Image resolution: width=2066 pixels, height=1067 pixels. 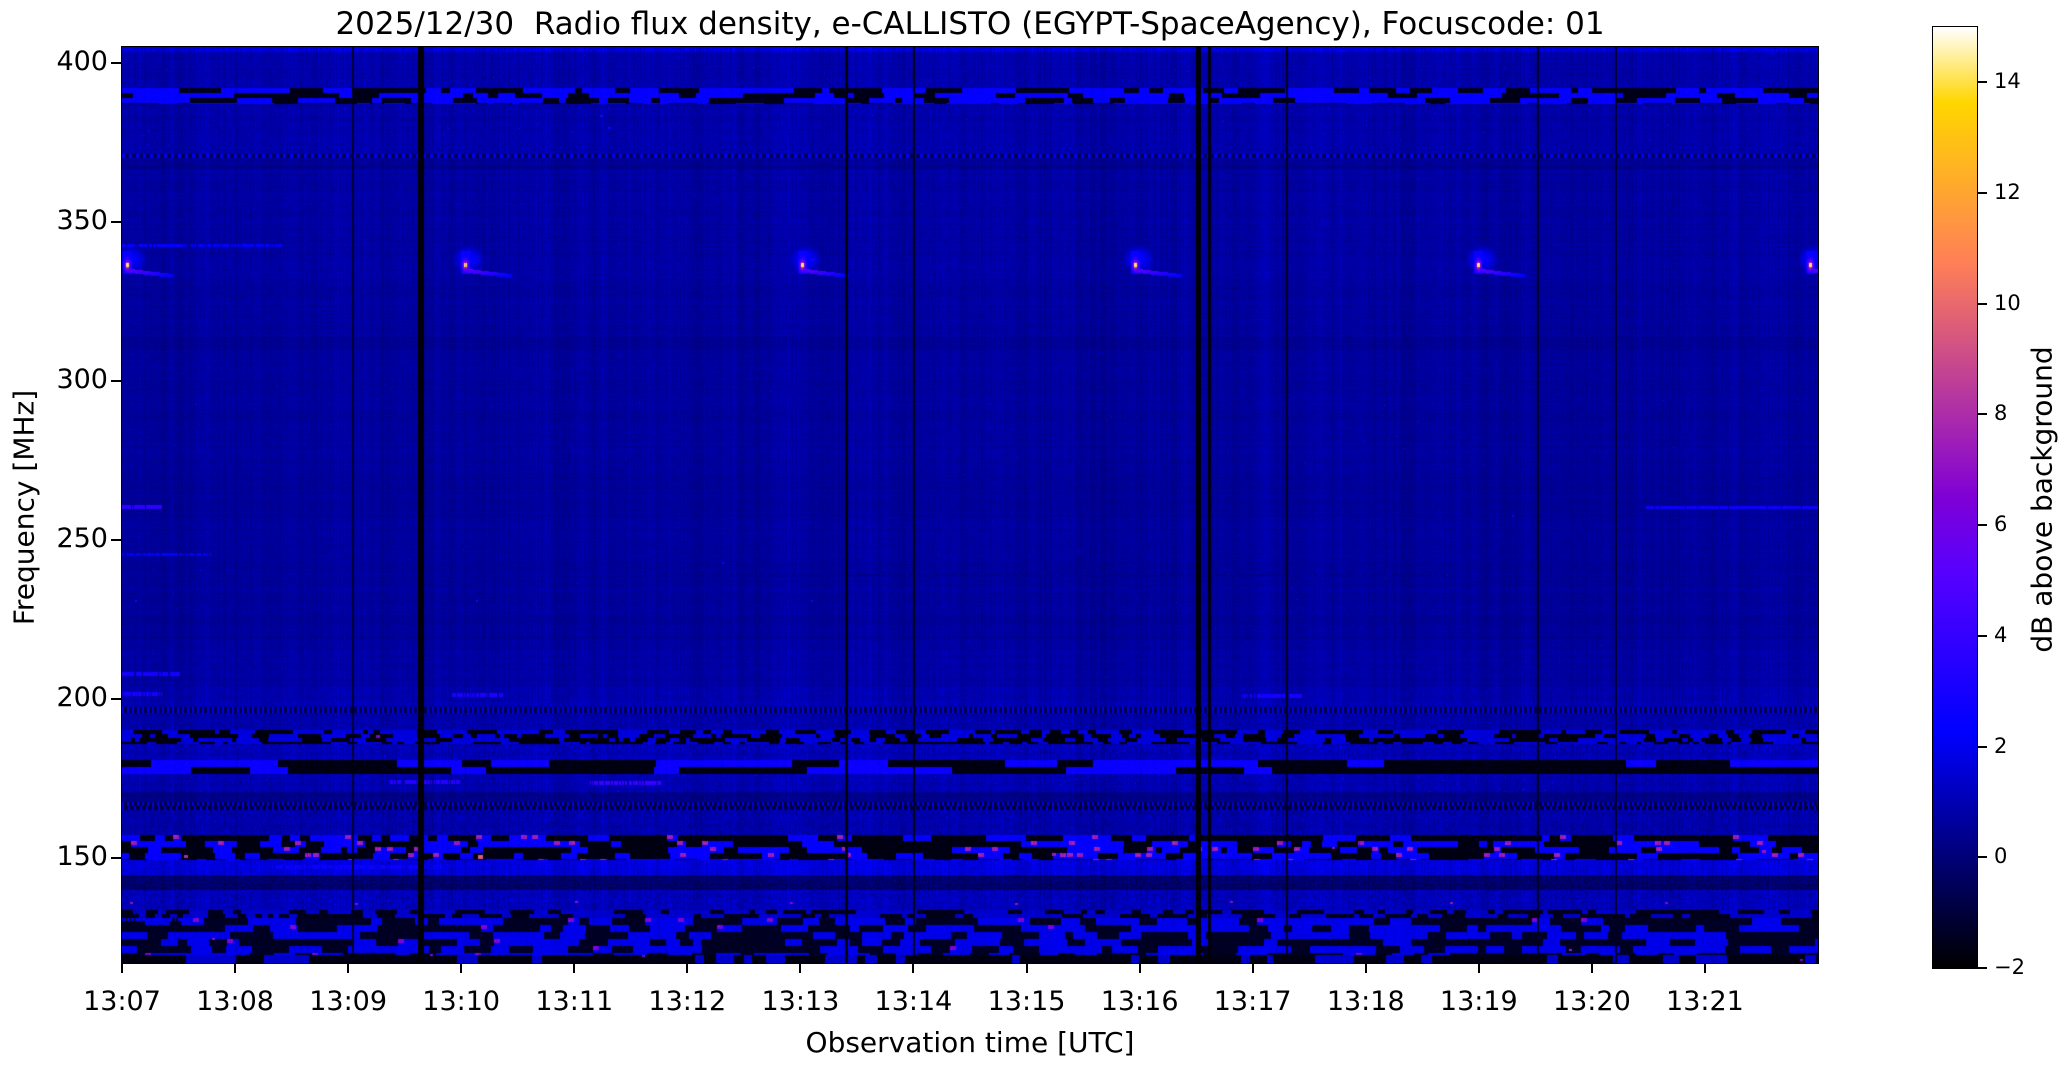 I want to click on x-tick-label: 13:18, so click(x=1365, y=1001).